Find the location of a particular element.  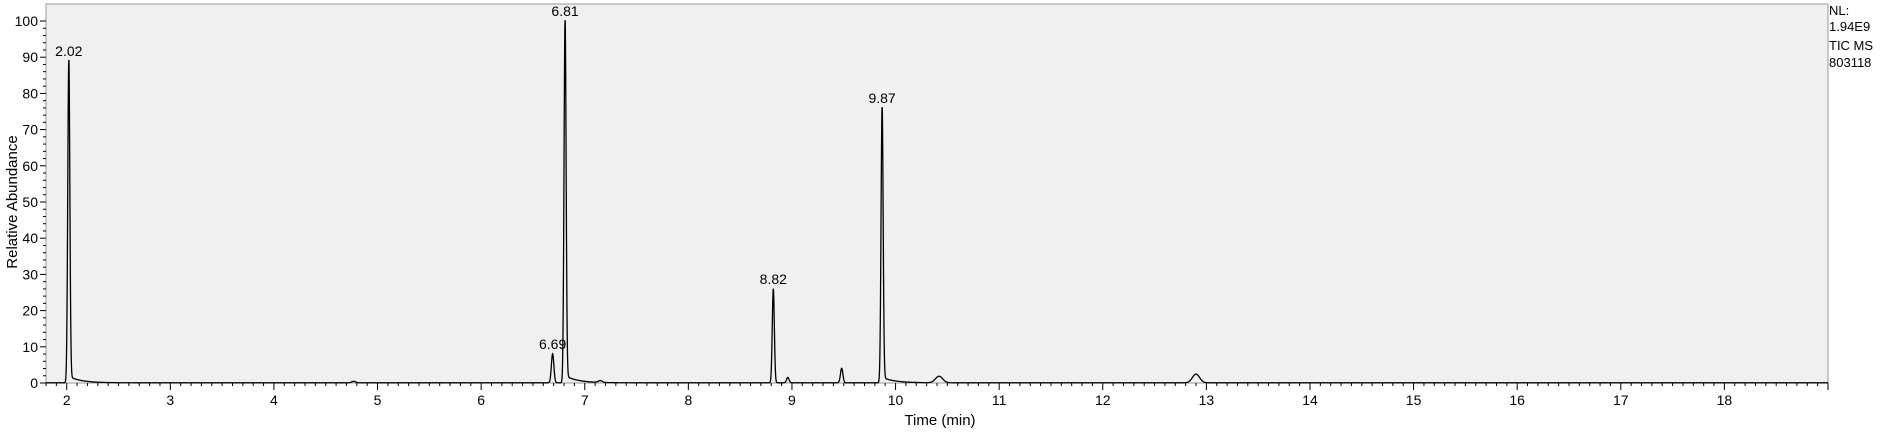

sample-id: 803118 is located at coordinates (1850, 62).